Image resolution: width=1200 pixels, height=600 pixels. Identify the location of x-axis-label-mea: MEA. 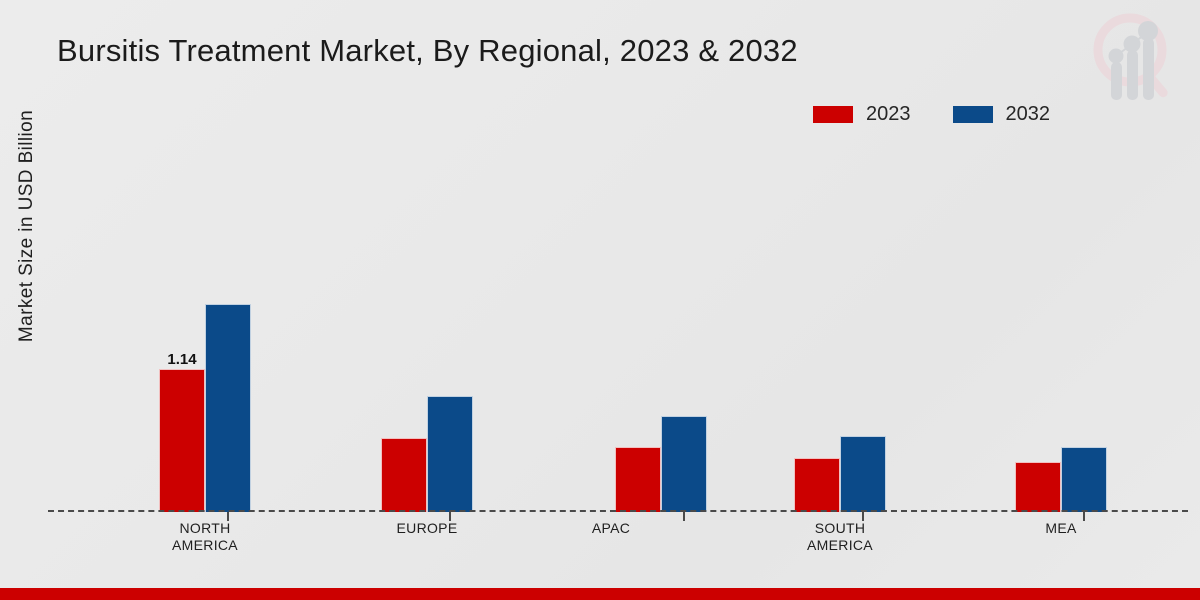
(1061, 528).